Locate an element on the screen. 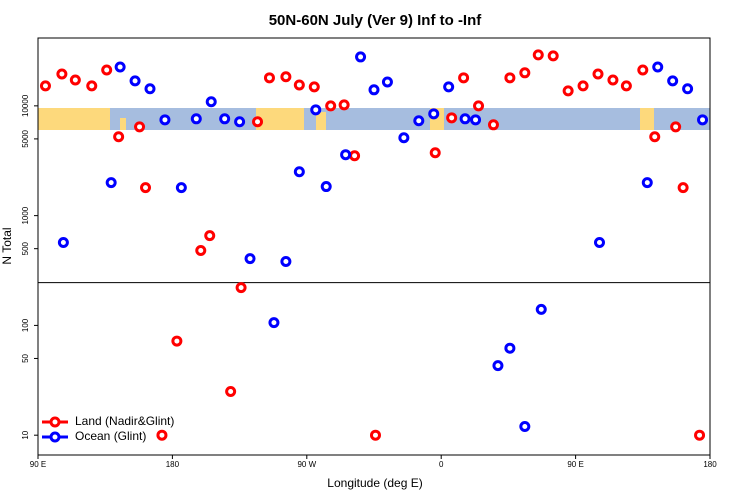 The image size is (750, 500). y-tick-label: 1000 is located at coordinates (25, 215).